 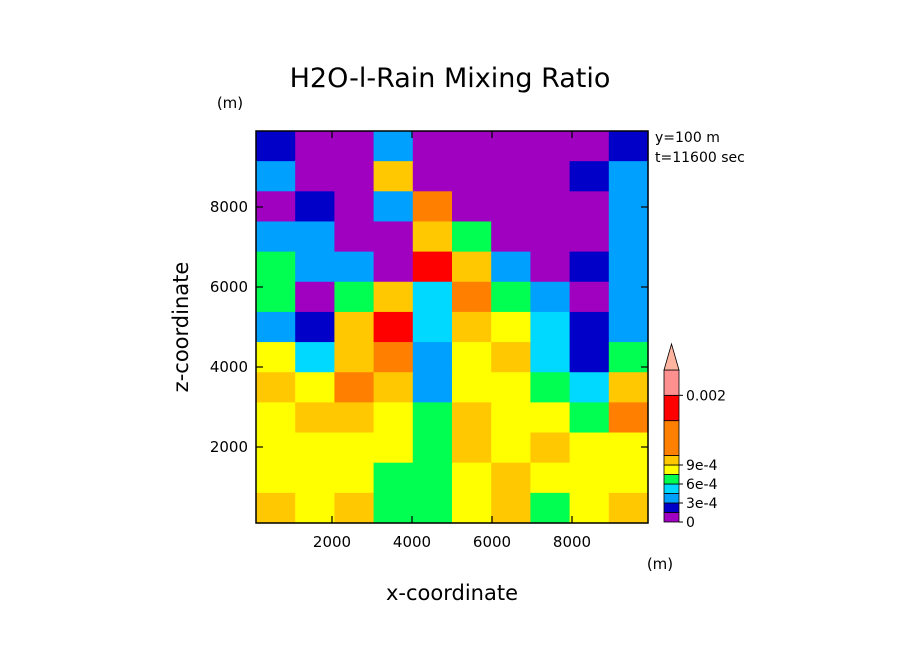 I want to click on chart-title: H2O-l-Rain Mixing Ratio, so click(x=450, y=78).